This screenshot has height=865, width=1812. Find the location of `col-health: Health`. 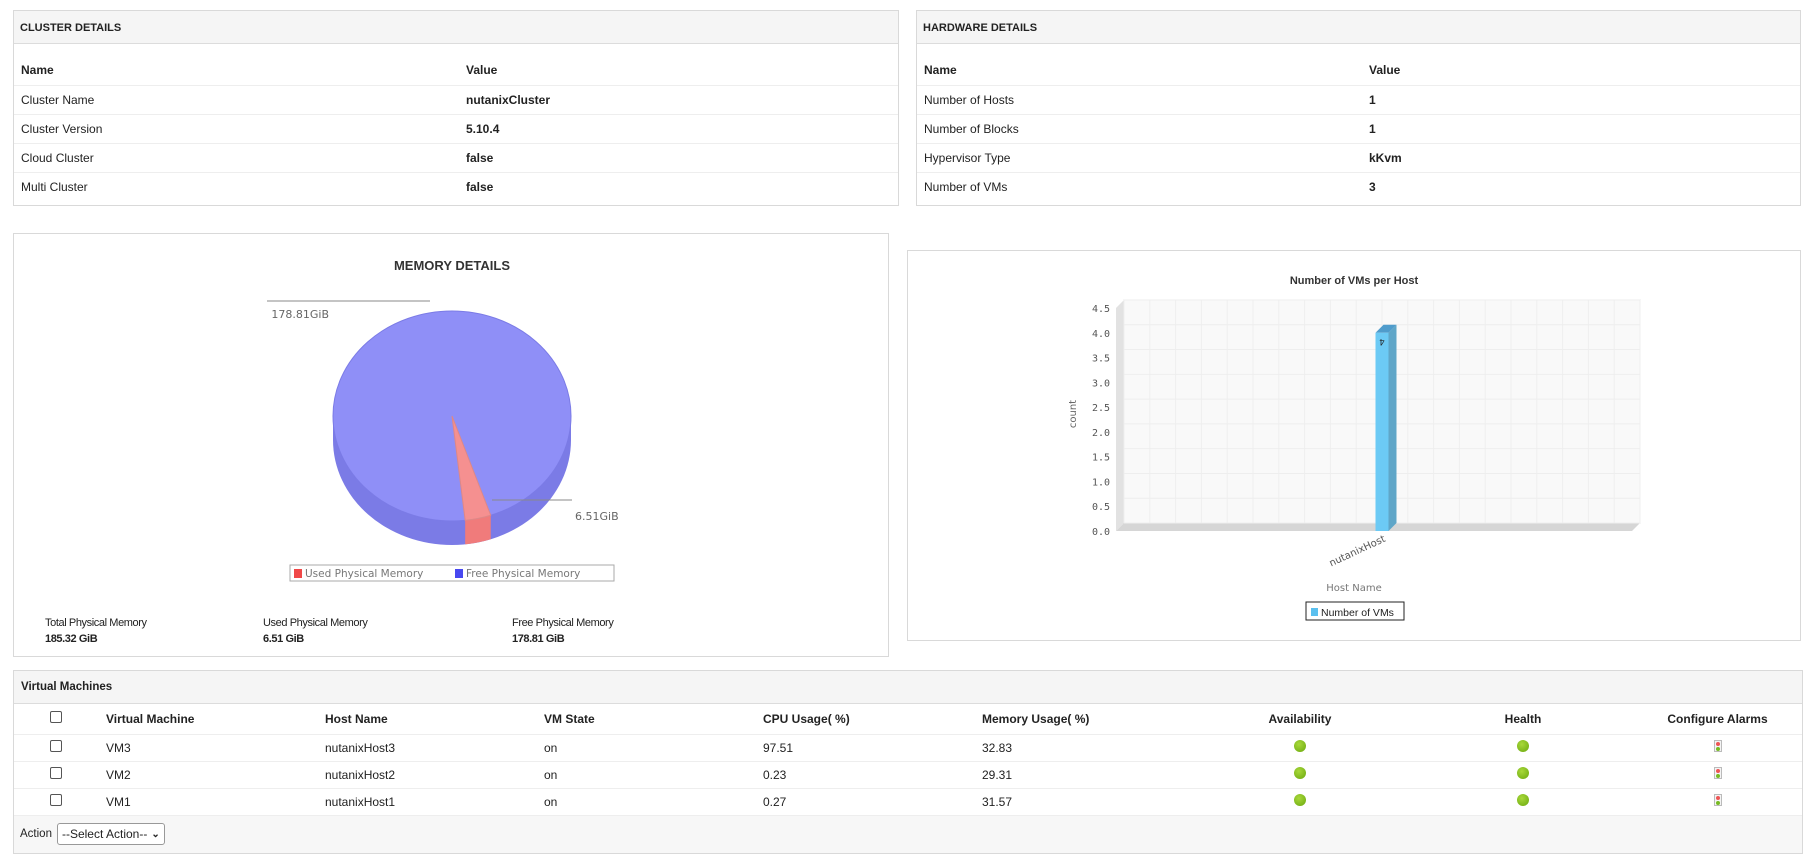

col-health: Health is located at coordinates (1523, 719).